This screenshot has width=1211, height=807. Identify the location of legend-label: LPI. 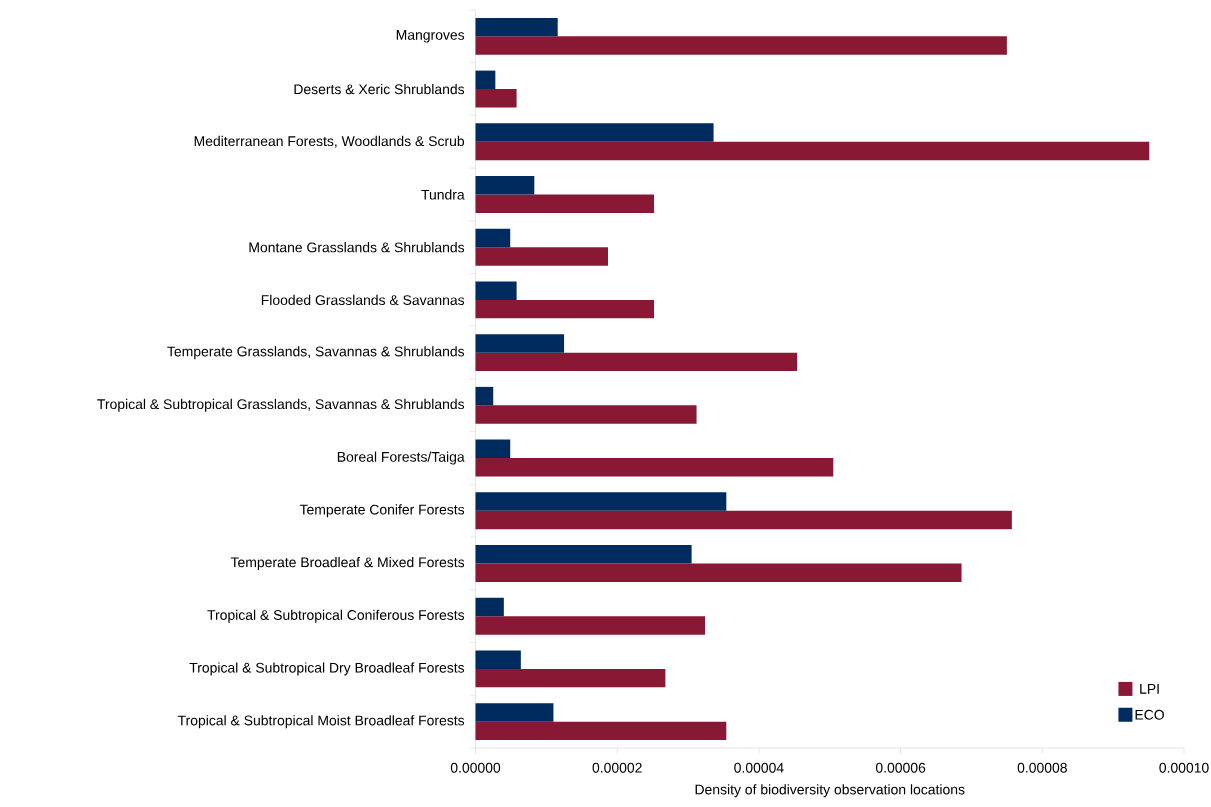
(1149, 689).